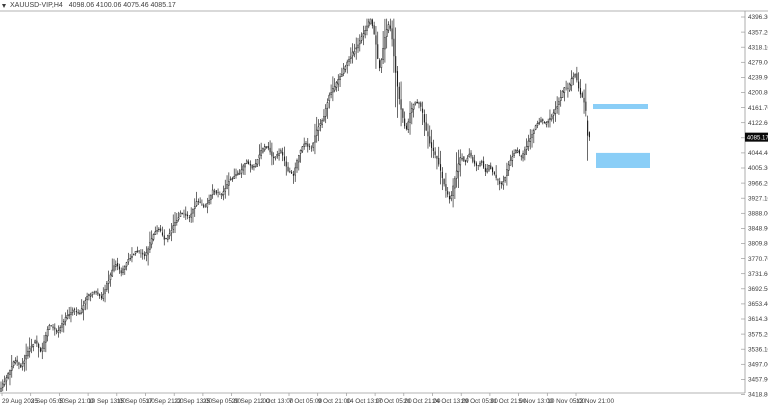 This screenshot has width=768, height=409. Describe the element at coordinates (222, 401) in the screenshot. I see `time-axis-label: 25 Sep 05:00` at that location.